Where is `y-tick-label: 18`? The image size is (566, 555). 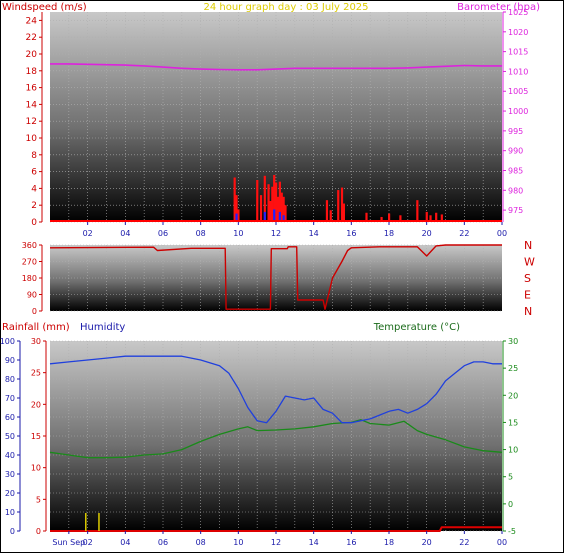 y-tick-label: 18 is located at coordinates (32, 72).